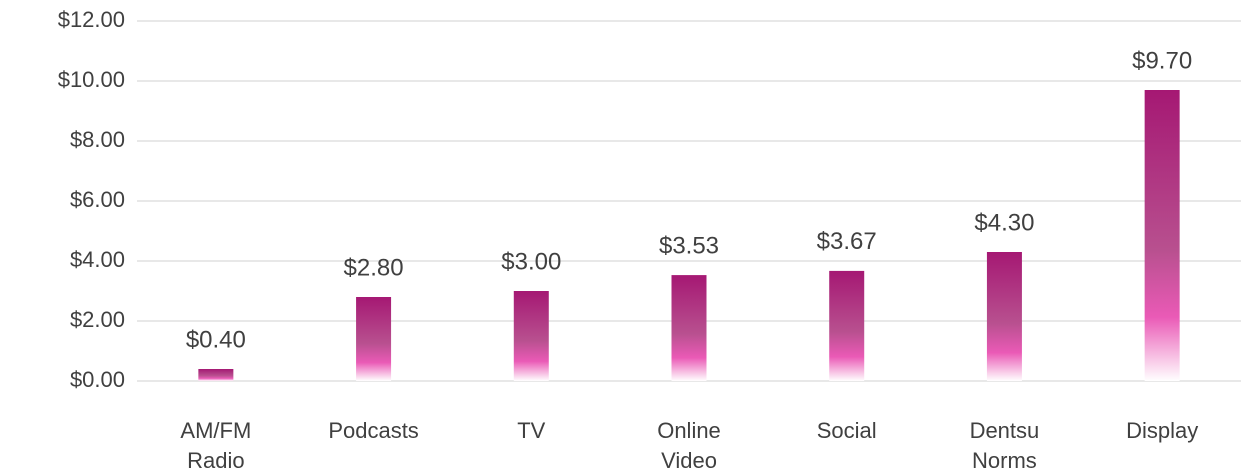 The width and height of the screenshot is (1241, 475). I want to click on y-tick-label: $12.00, so click(91, 19).